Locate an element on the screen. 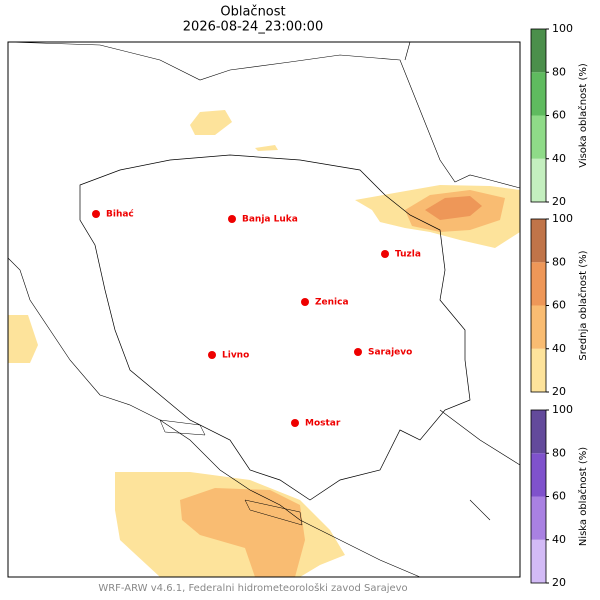 The image size is (600, 600). colorbar-label: Srednja oblačnost (%) is located at coordinates (583, 305).